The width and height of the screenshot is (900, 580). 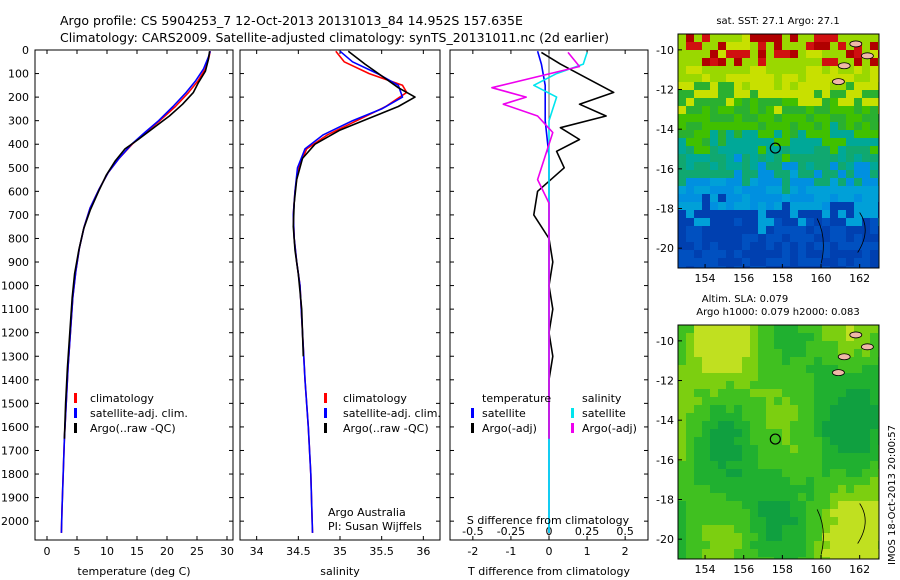 I want to click on map-x-tick-label: 160, so click(x=821, y=278).